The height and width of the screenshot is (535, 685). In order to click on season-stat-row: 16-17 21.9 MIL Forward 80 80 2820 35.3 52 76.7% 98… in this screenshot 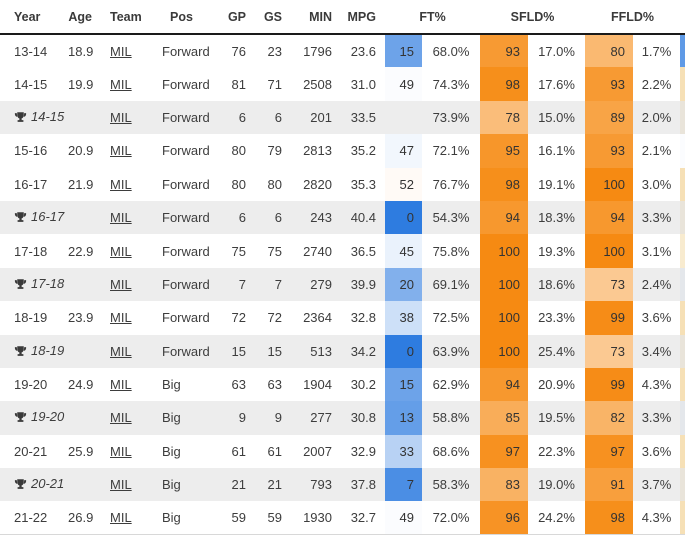, I will do `click(342, 184)`.